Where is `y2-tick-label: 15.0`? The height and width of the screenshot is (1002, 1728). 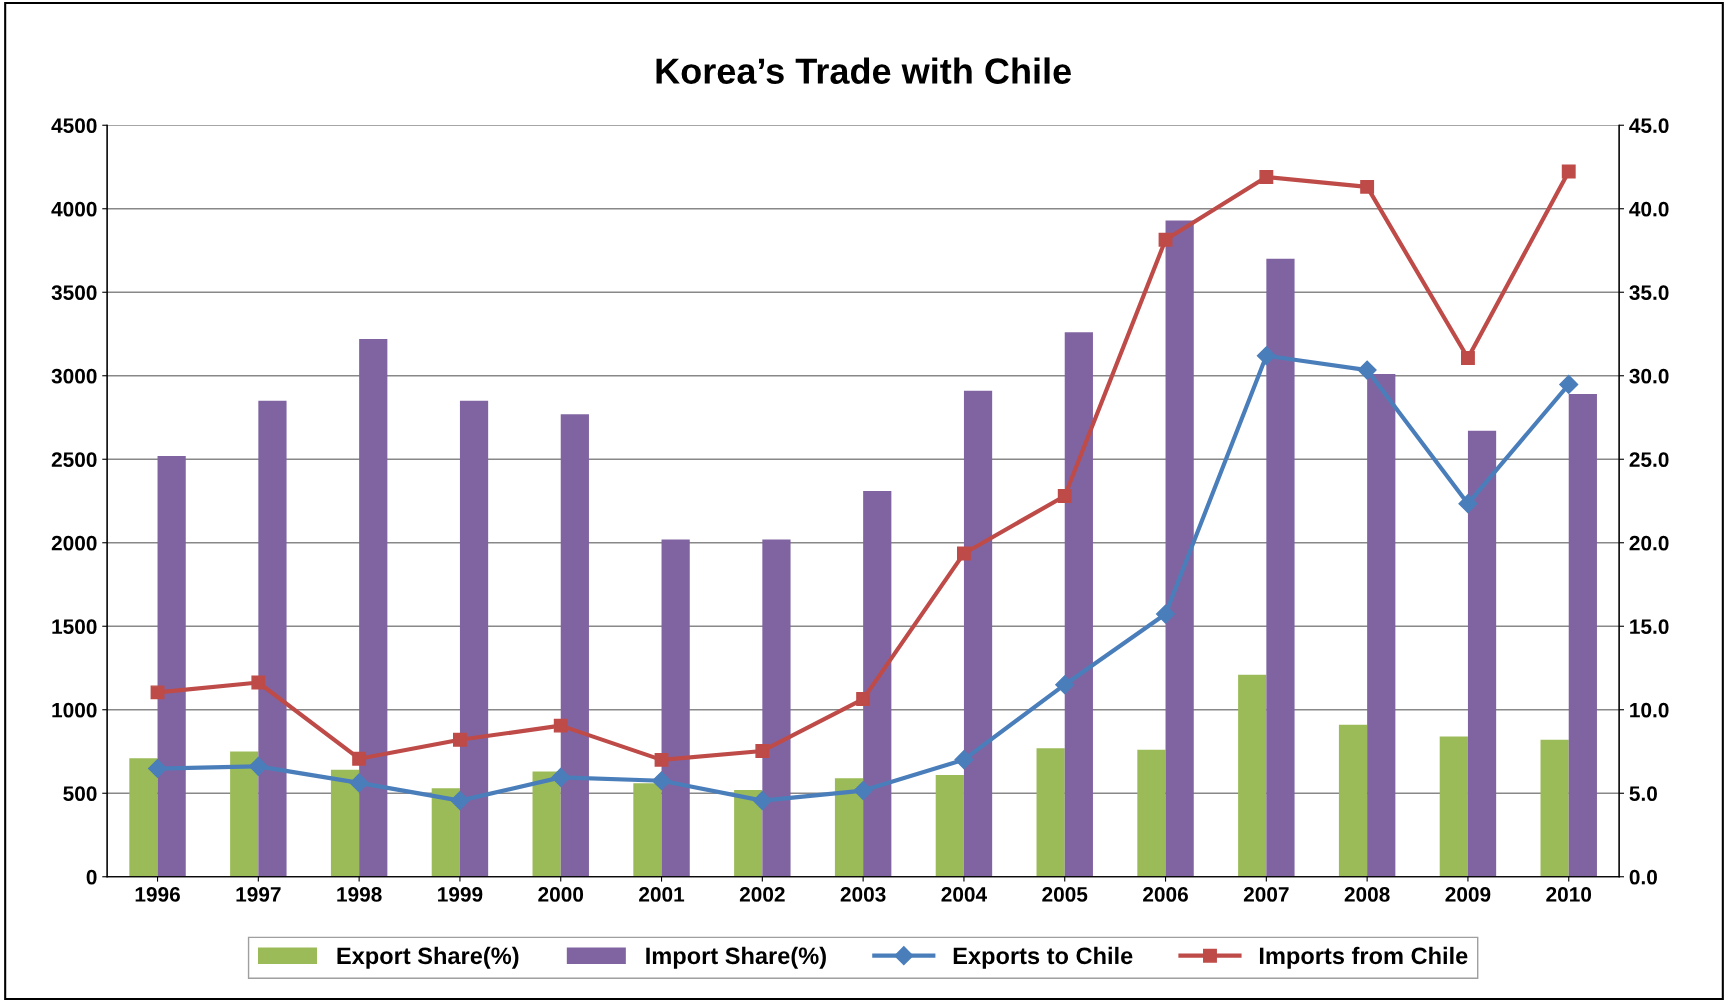 y2-tick-label: 15.0 is located at coordinates (1649, 626).